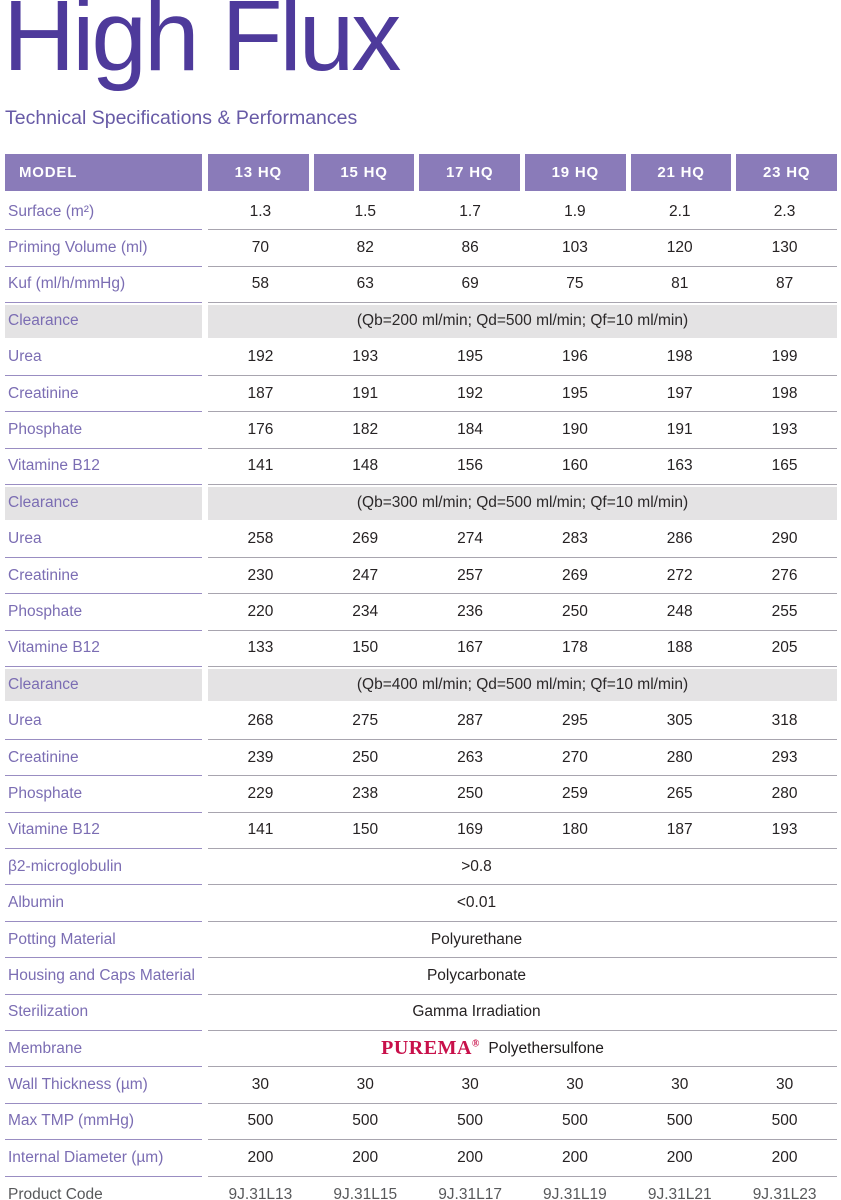 The height and width of the screenshot is (1200, 841). I want to click on spec-row: Phosphate 176 182 184 190 191 193, so click(421, 430).